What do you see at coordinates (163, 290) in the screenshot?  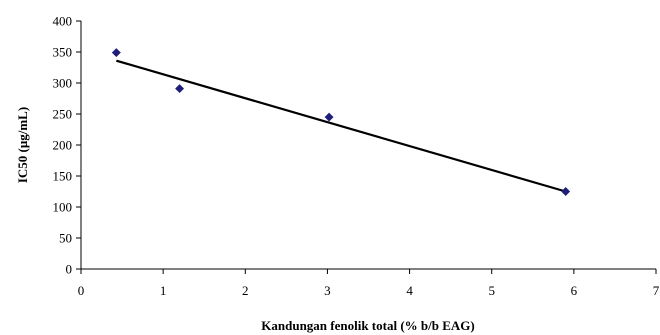 I see `x-tick-label: 1` at bounding box center [163, 290].